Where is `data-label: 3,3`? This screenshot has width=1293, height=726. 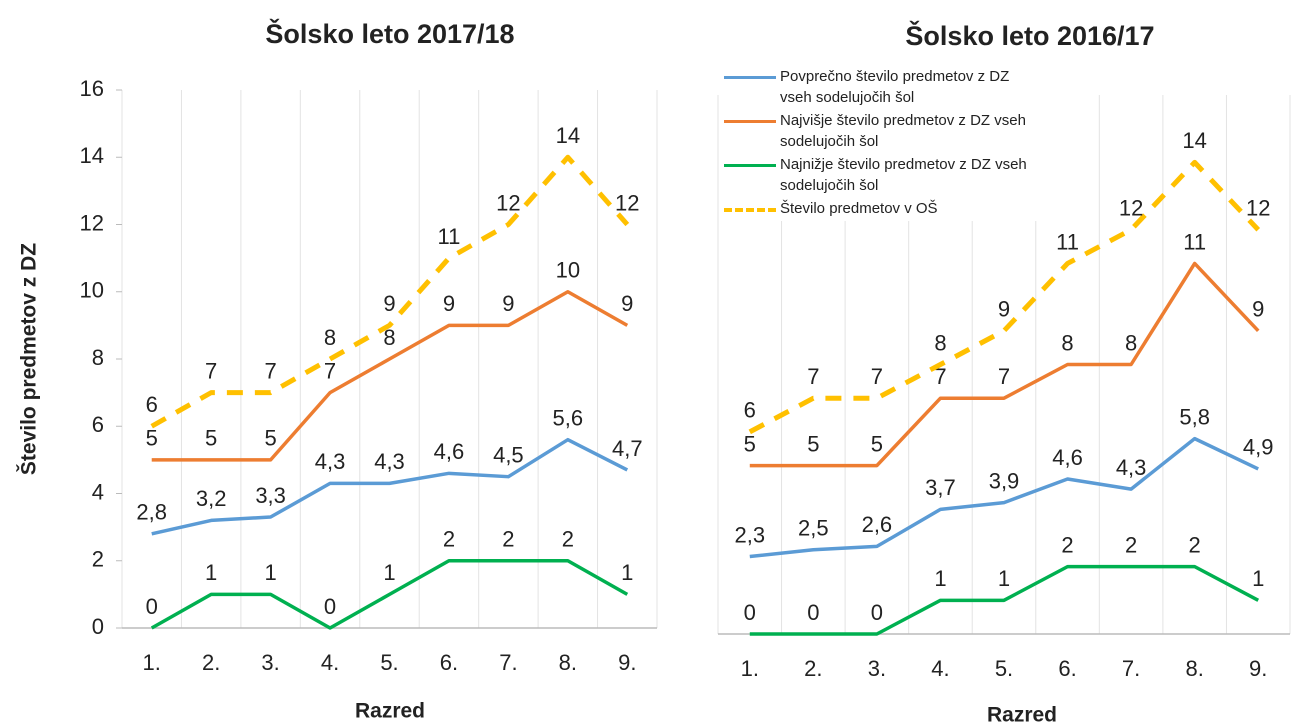 data-label: 3,3 is located at coordinates (270, 495).